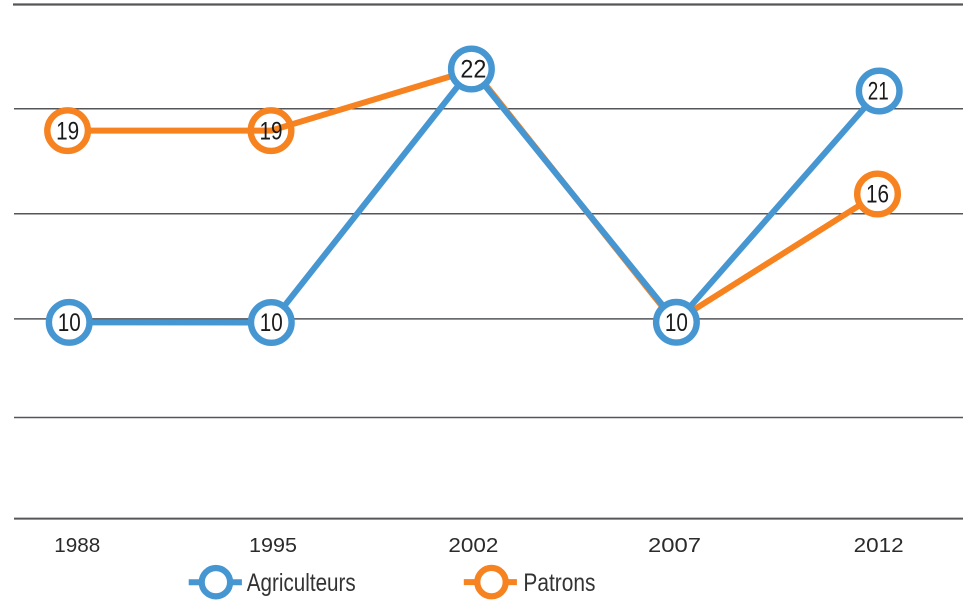 The height and width of the screenshot is (609, 969). What do you see at coordinates (473, 545) in the screenshot?
I see `svg-text: 2002` at bounding box center [473, 545].